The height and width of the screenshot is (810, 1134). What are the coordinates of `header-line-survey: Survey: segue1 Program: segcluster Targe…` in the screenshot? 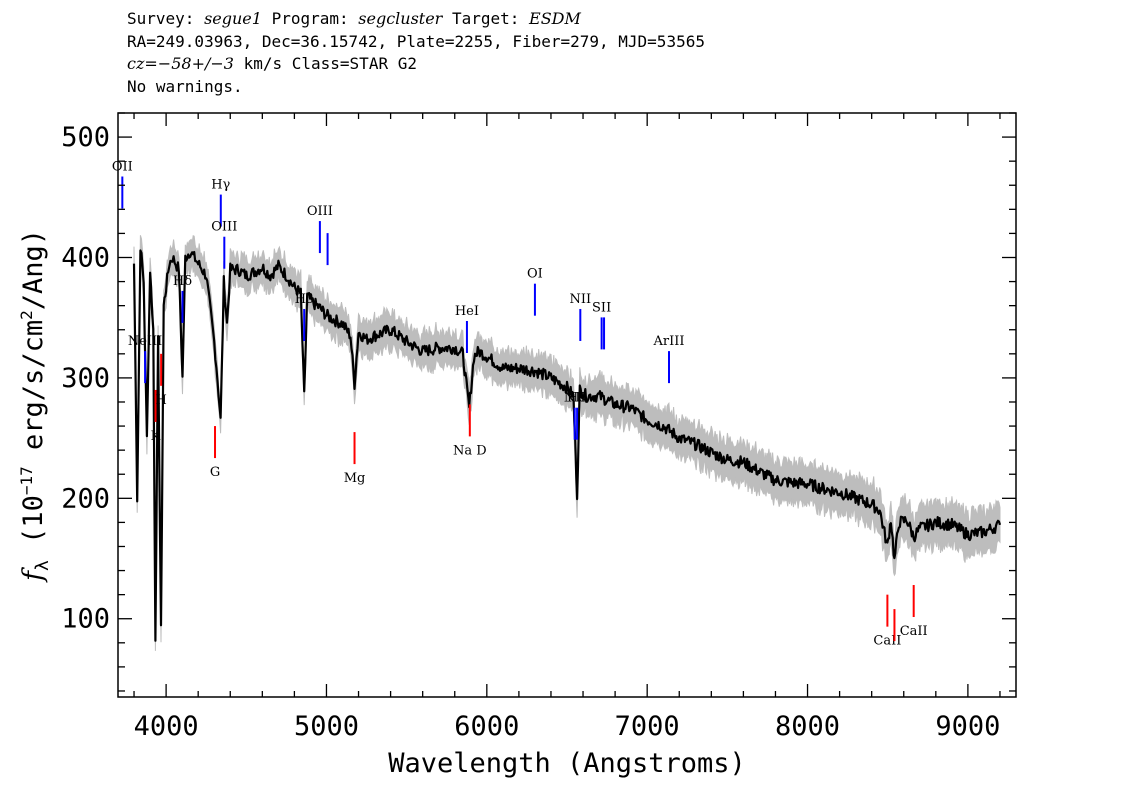 It's located at (416, 19).